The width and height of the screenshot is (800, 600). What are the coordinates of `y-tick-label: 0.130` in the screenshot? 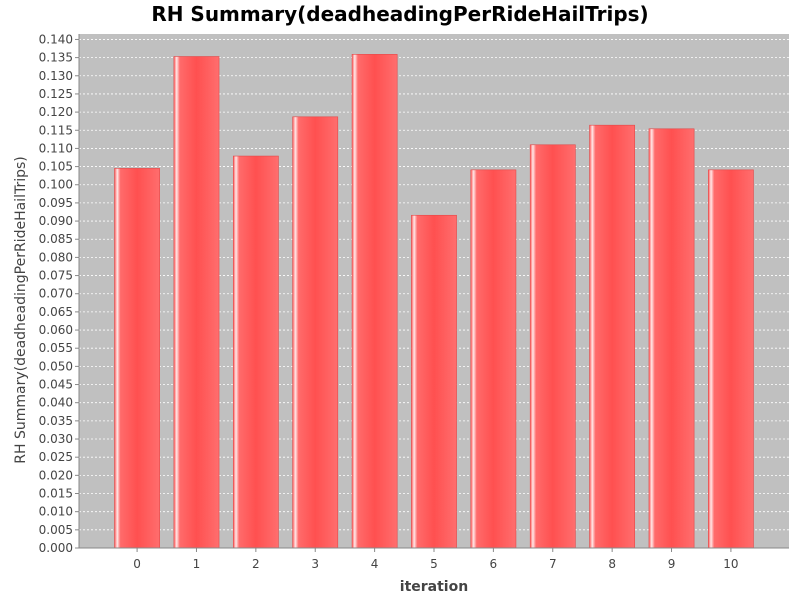 It's located at (56, 76).